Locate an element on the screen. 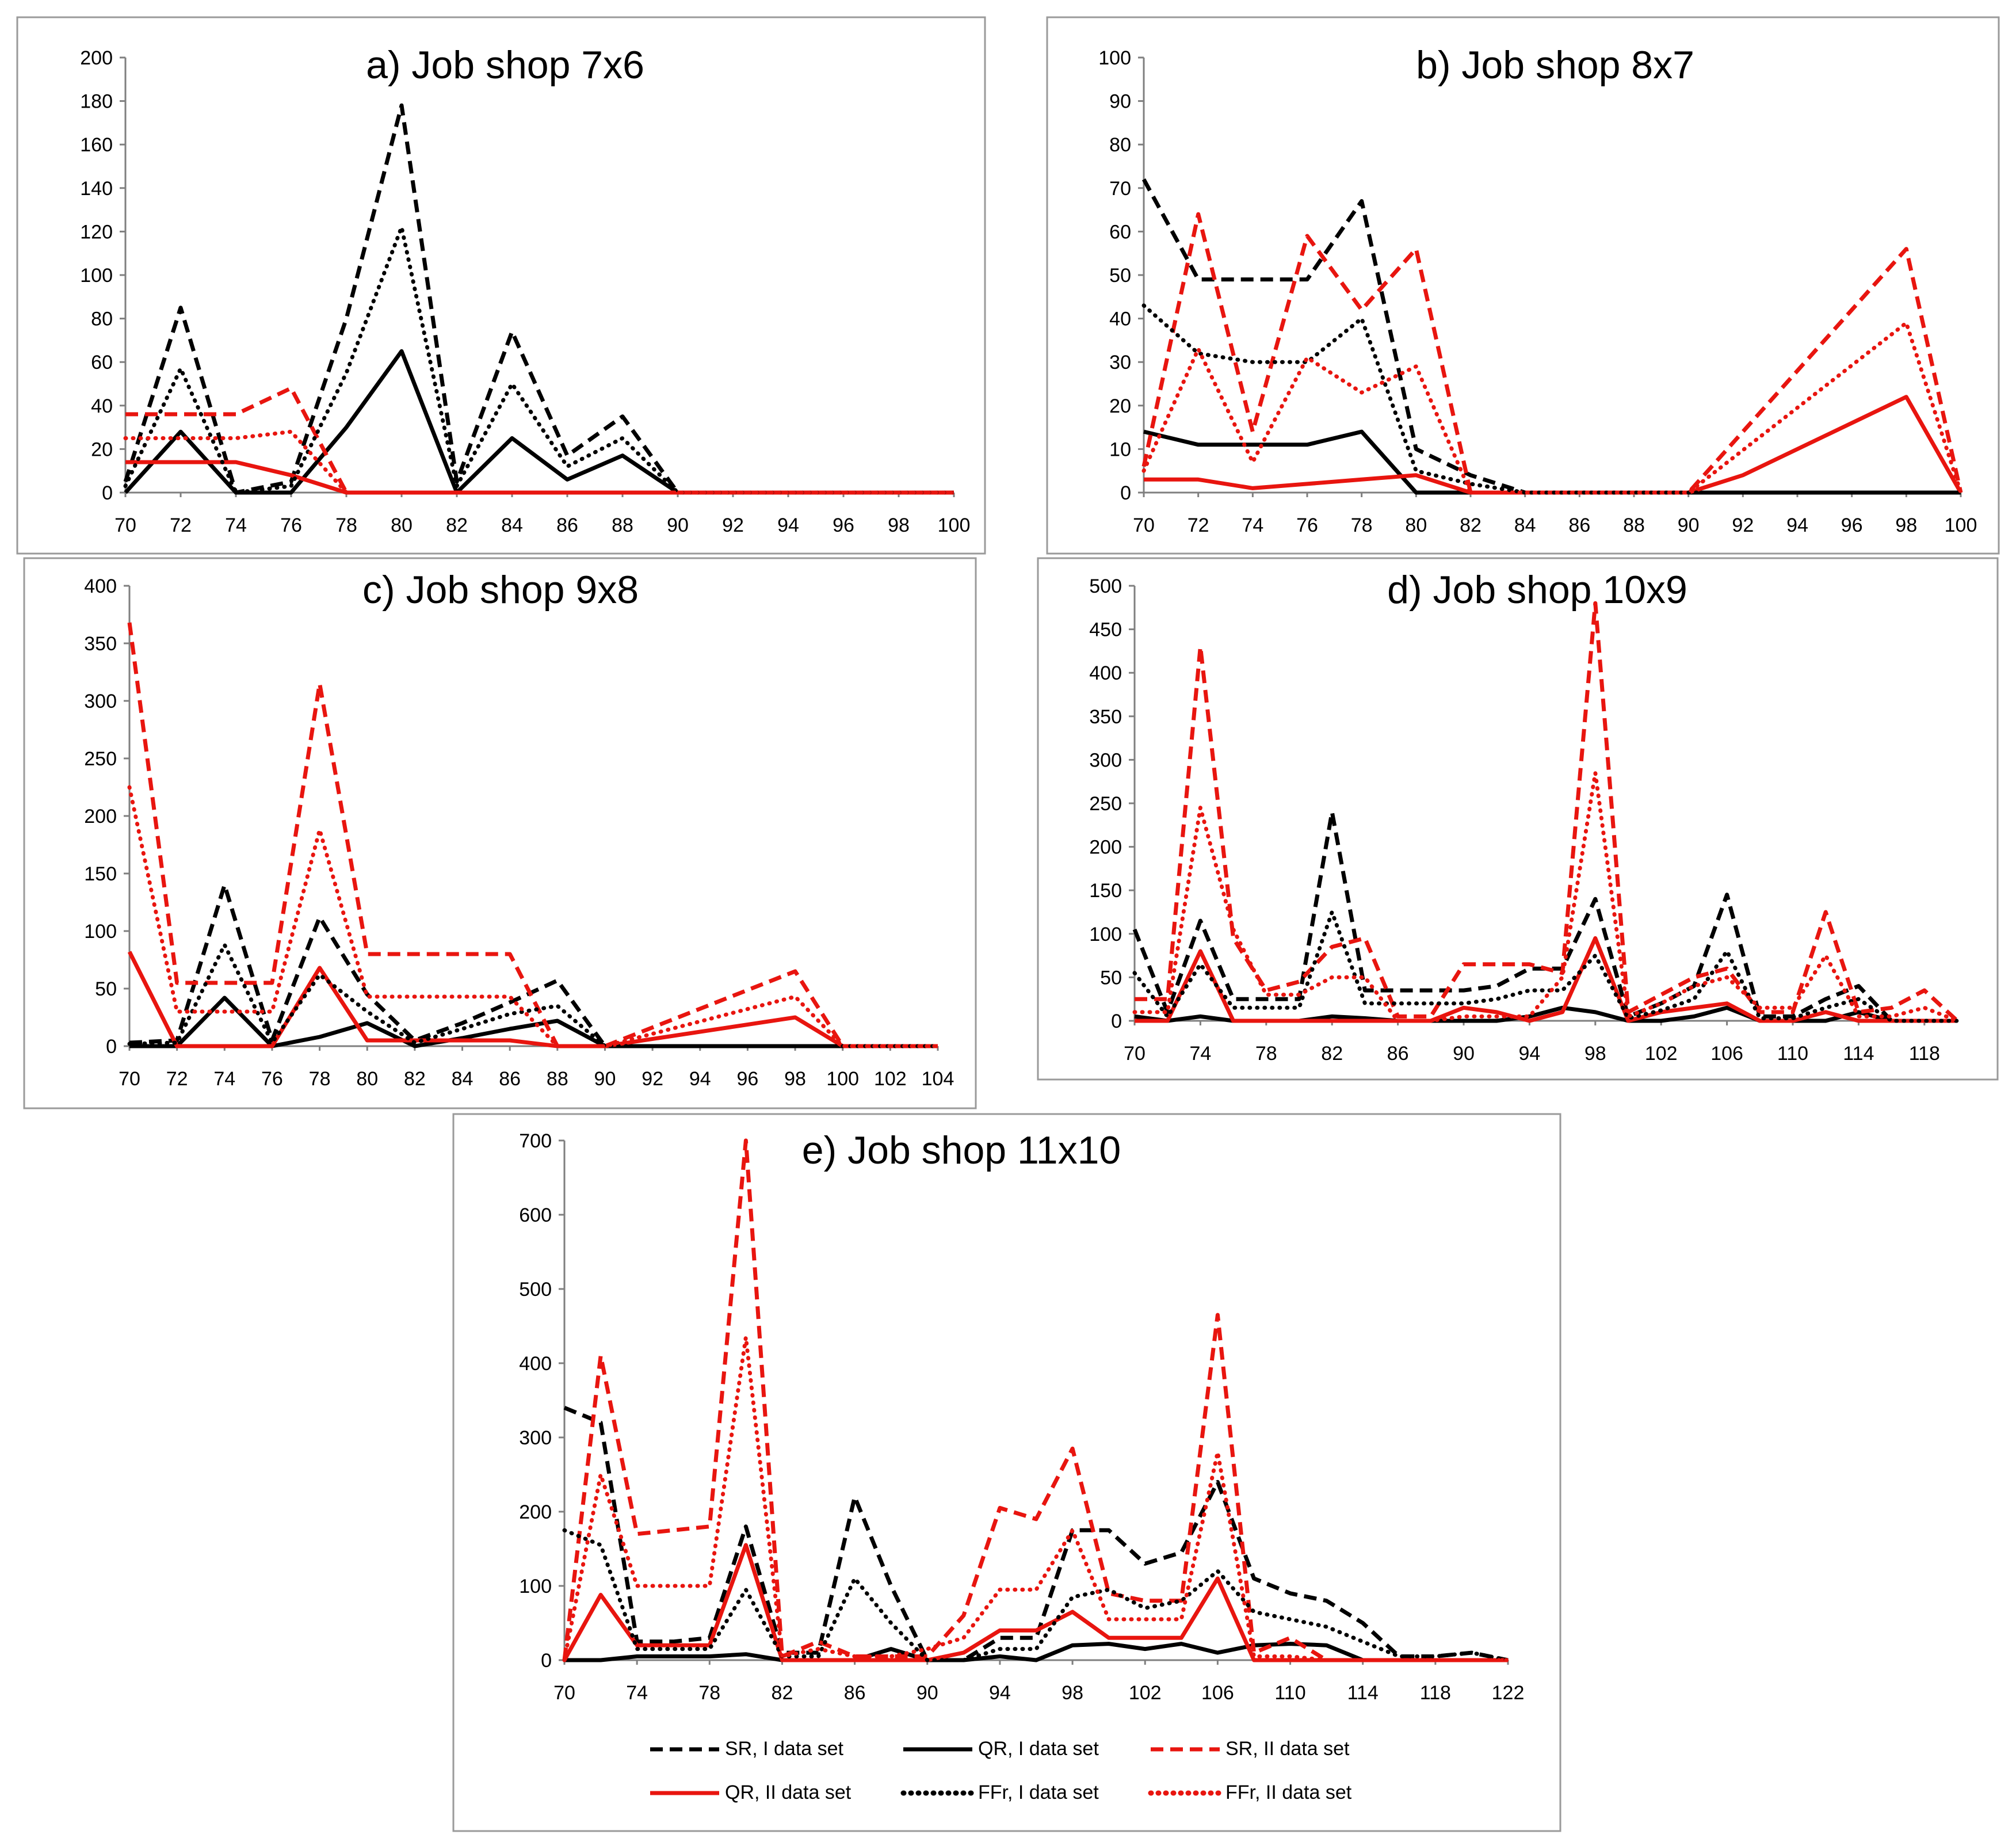  x-tick-label: 104 is located at coordinates (938, 1079).